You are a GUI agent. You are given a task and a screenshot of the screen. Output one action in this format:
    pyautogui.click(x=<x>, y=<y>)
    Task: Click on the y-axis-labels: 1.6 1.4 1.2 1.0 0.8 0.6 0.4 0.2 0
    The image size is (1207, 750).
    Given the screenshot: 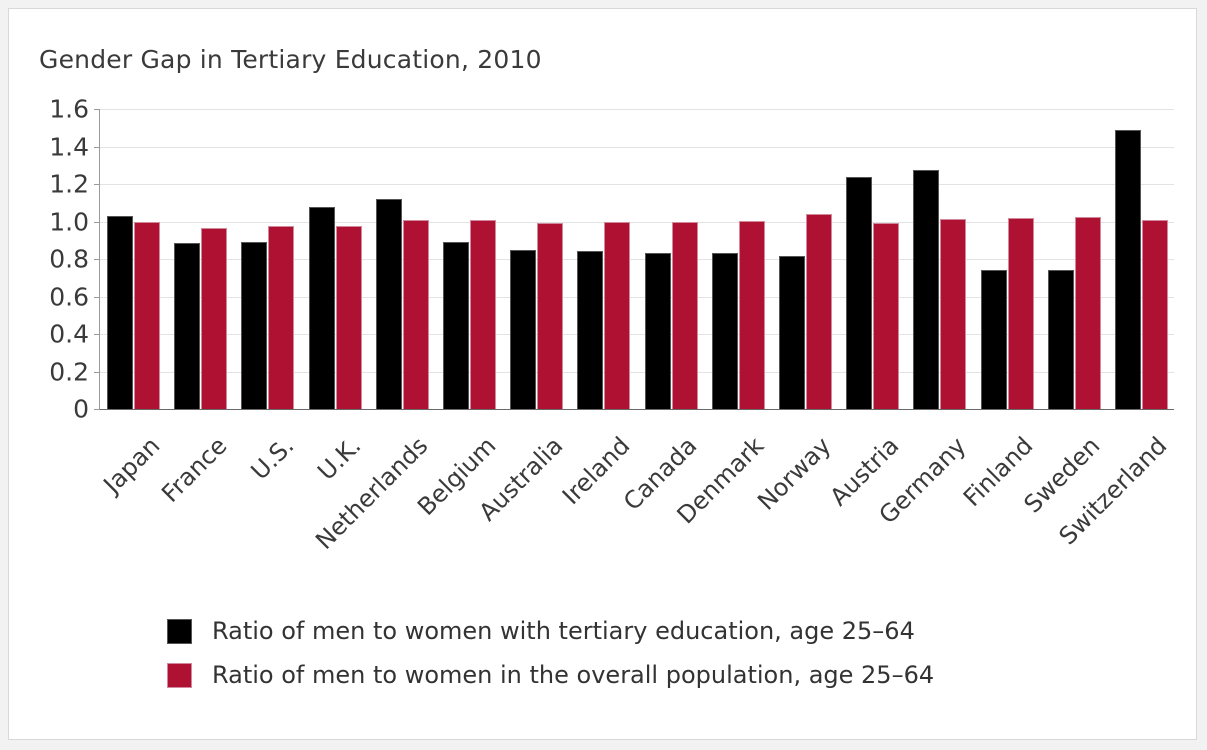 What is the action you would take?
    pyautogui.click(x=67, y=264)
    